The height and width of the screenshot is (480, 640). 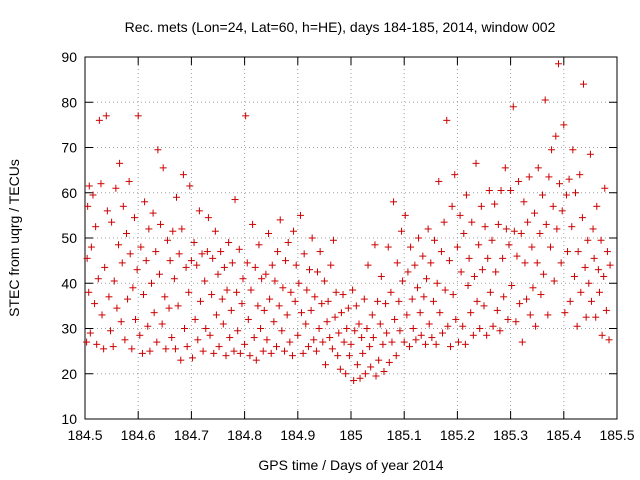 What do you see at coordinates (69, 238) in the screenshot?
I see `y-tick-label: 50` at bounding box center [69, 238].